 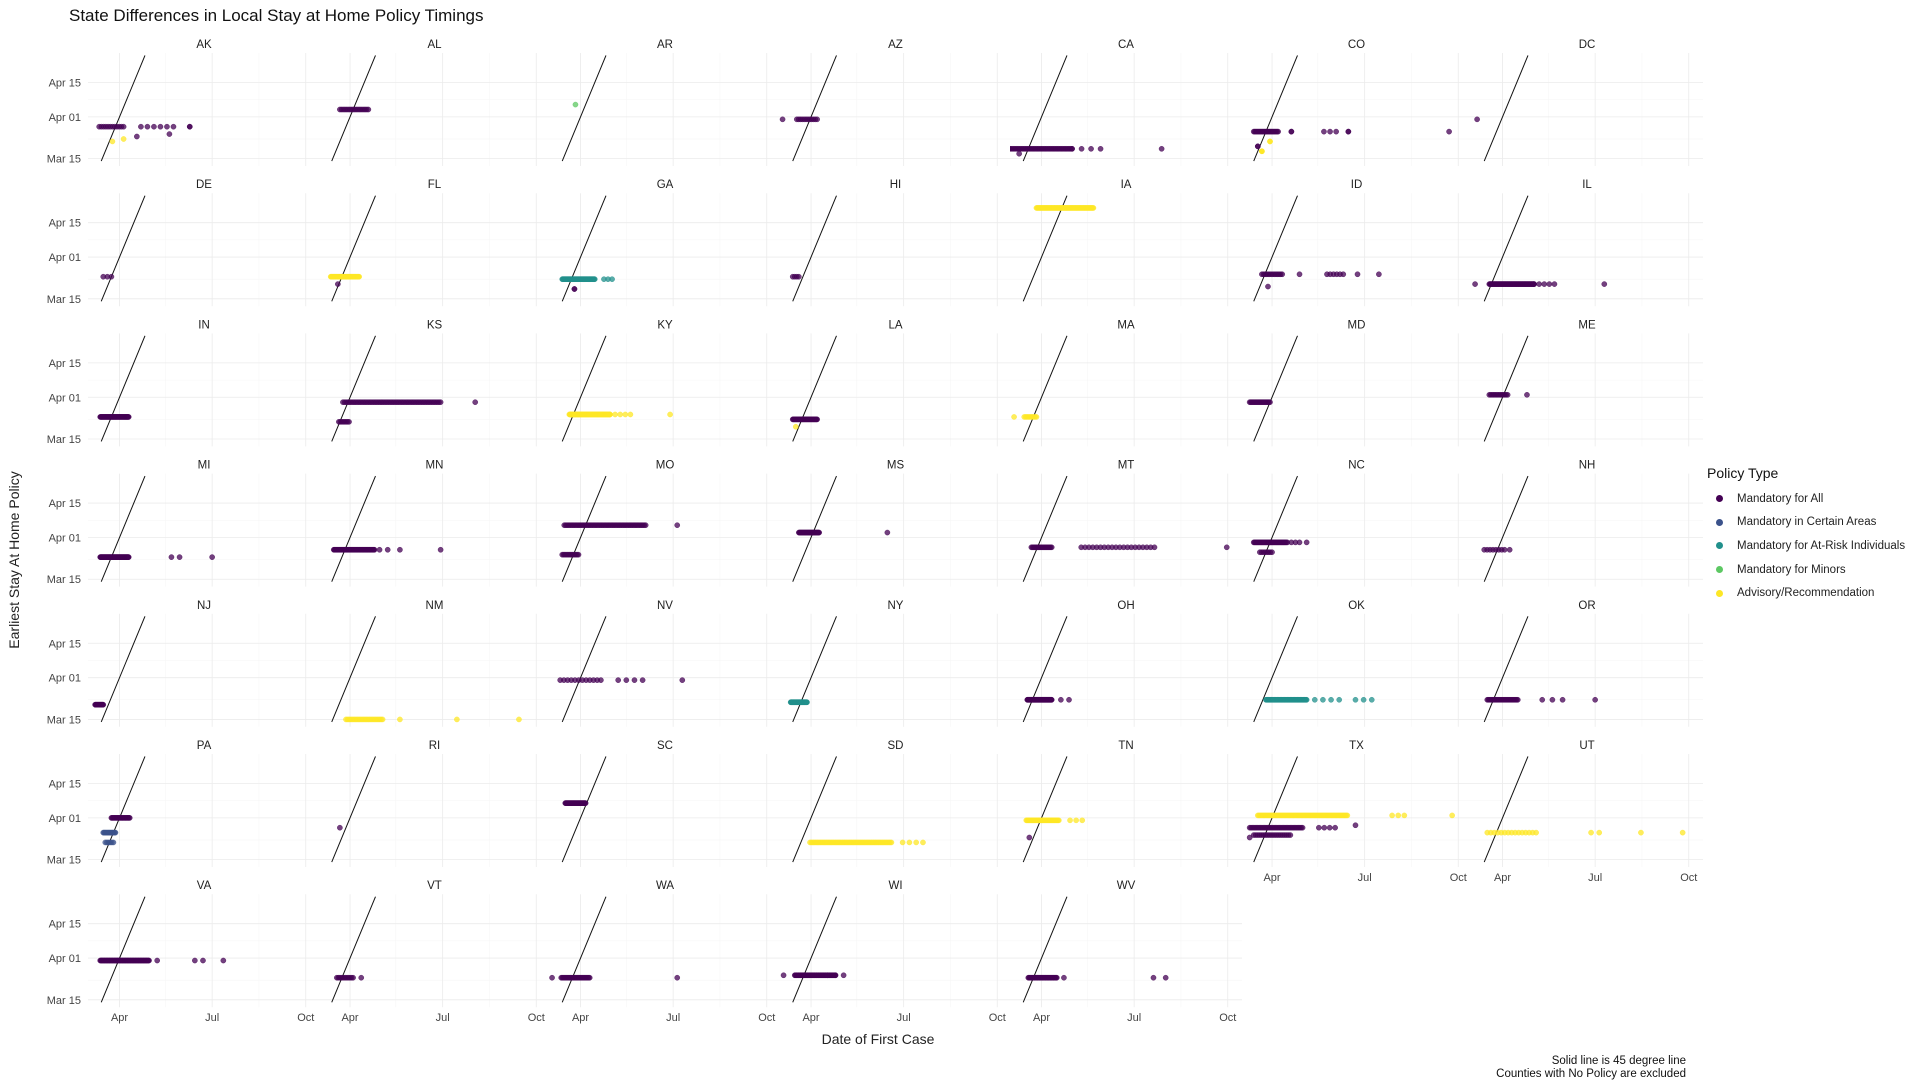 I want to click on facet-panel-va: VA Apr 15 Apr 01 Mar 15 Apr Jul Oct, so click(x=183, y=952).